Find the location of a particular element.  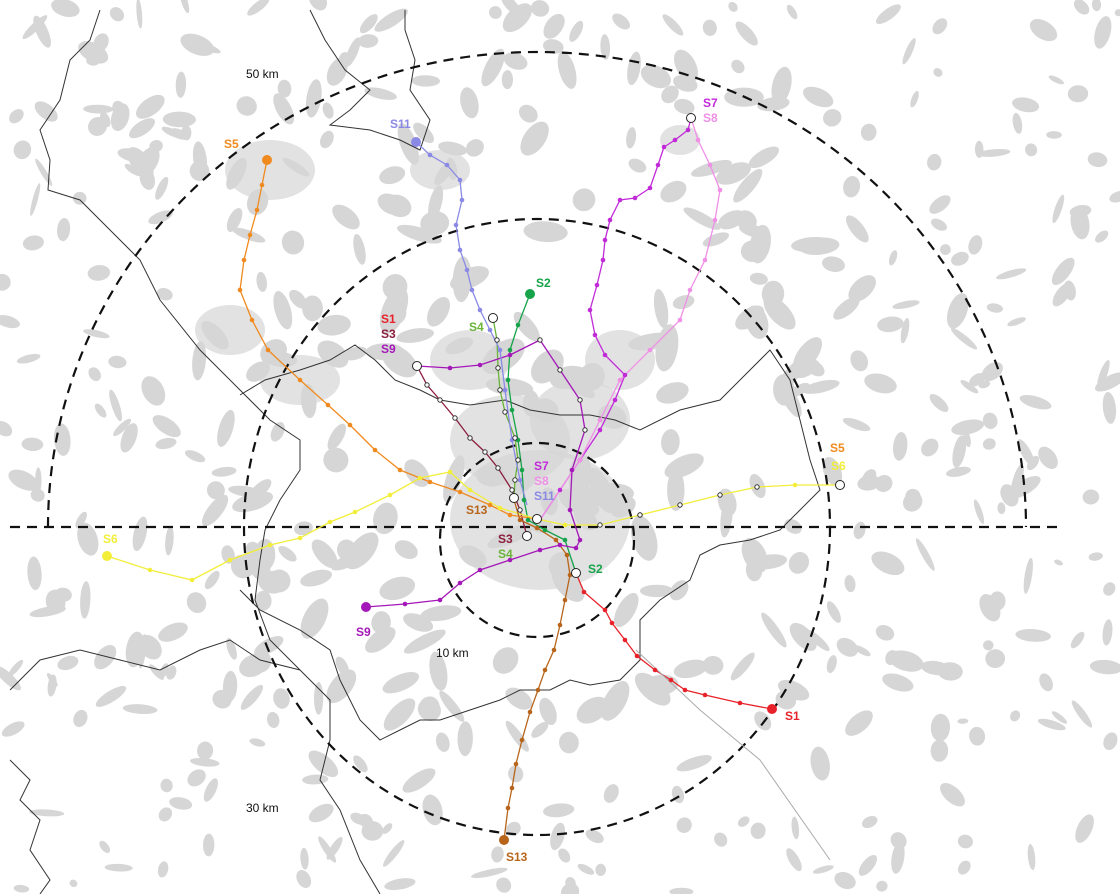

station-s7 is located at coordinates (610, 220).